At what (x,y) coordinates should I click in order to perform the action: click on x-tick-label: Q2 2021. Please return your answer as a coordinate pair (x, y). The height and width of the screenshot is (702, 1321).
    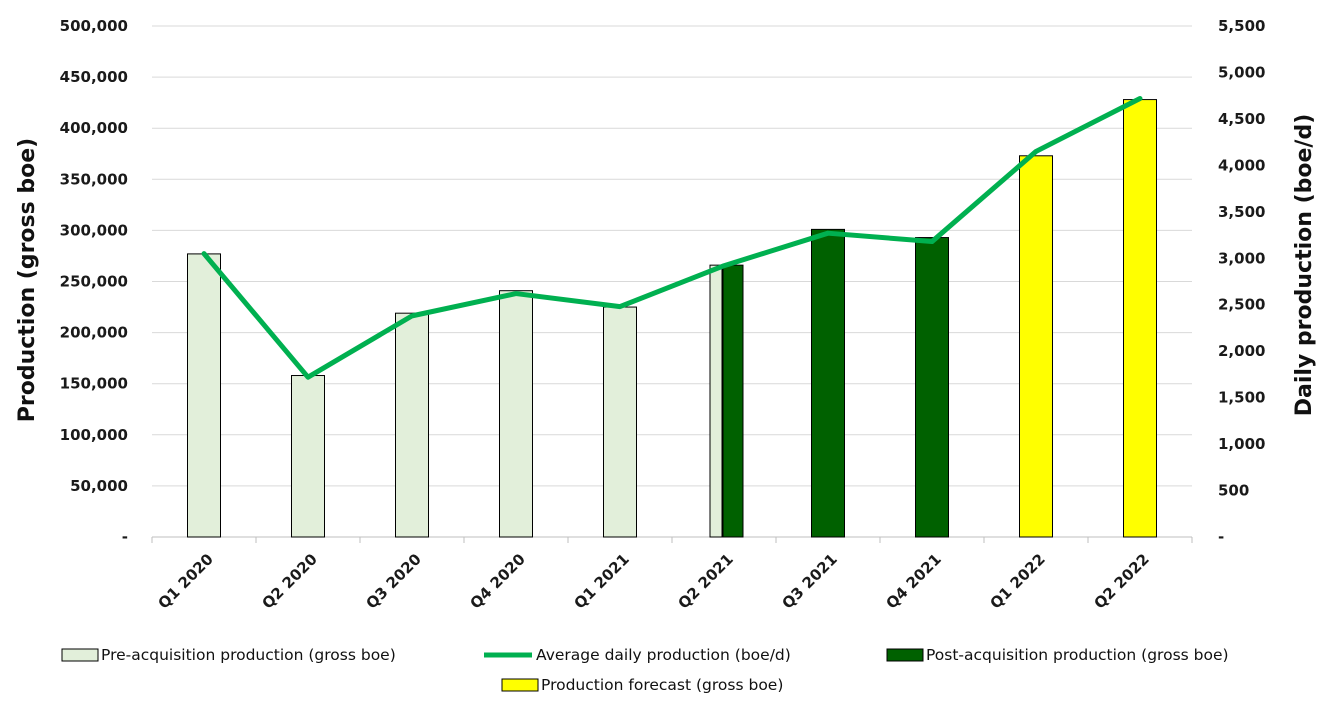
    Looking at the image, I should click on (705, 581).